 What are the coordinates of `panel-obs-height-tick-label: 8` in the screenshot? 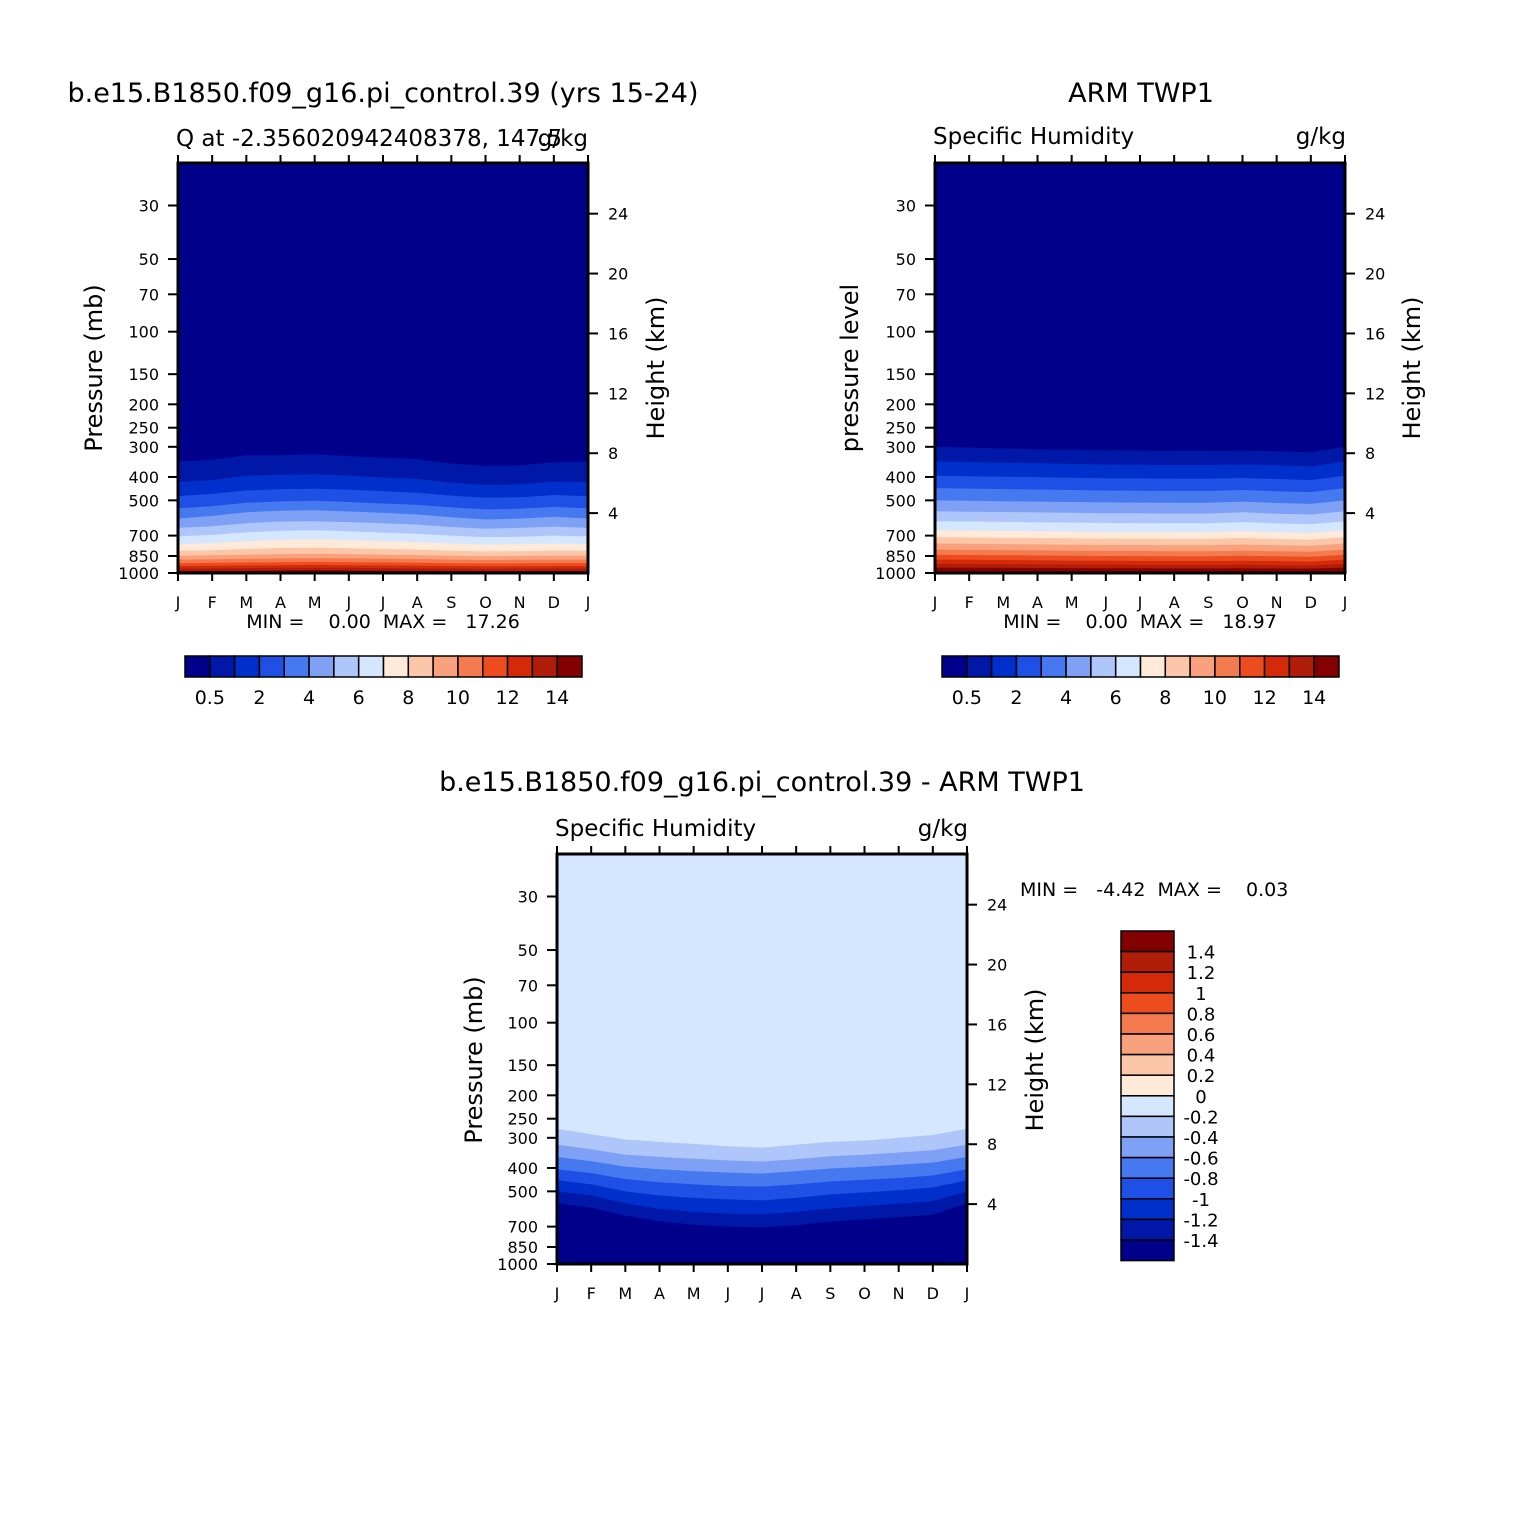 It's located at (1370, 453).